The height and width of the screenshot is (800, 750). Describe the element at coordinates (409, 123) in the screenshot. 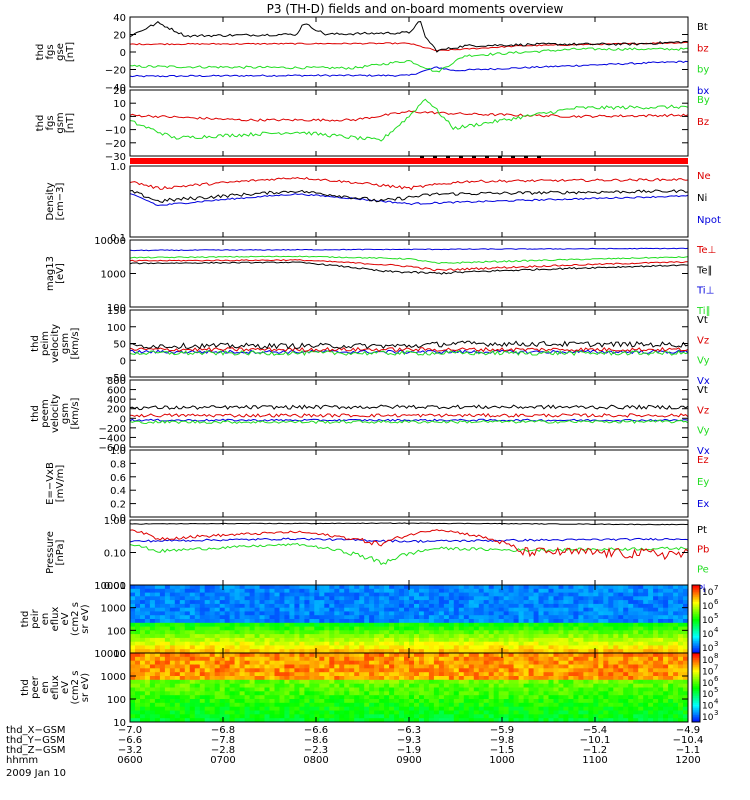

I see `panel-frame` at that location.